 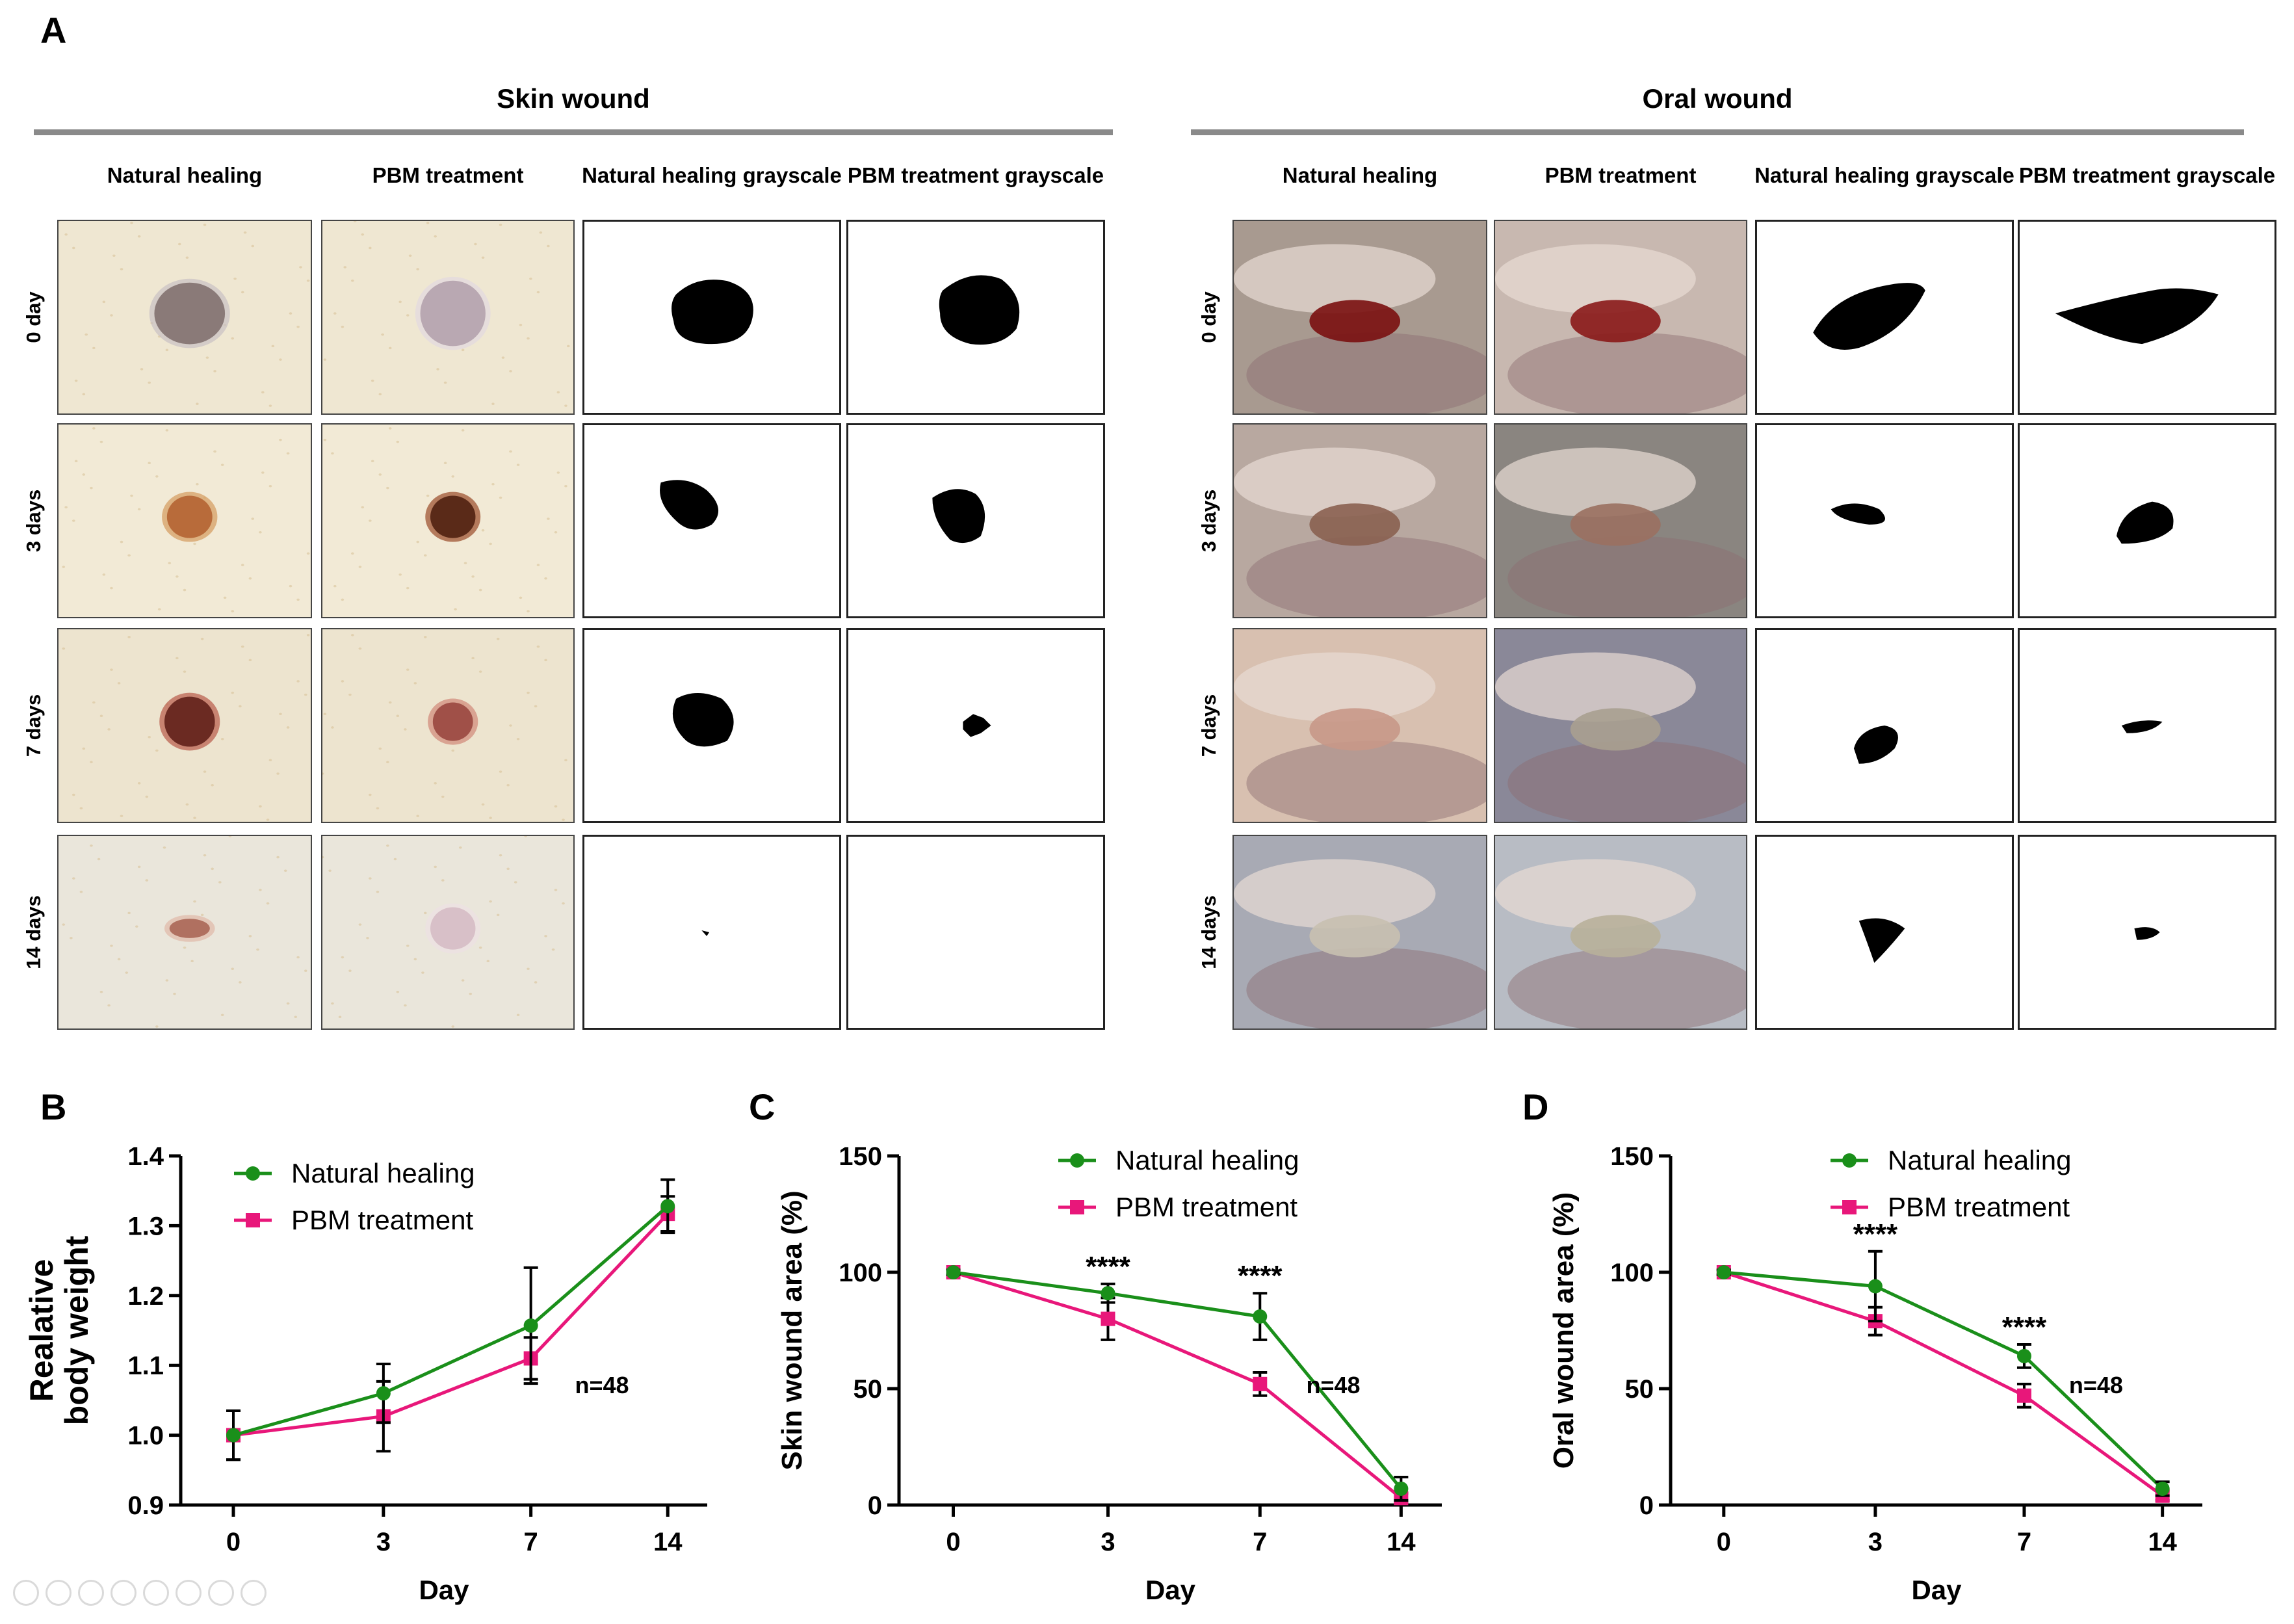 What do you see at coordinates (146, 1156) in the screenshot?
I see `y-tick-label: 1.4` at bounding box center [146, 1156].